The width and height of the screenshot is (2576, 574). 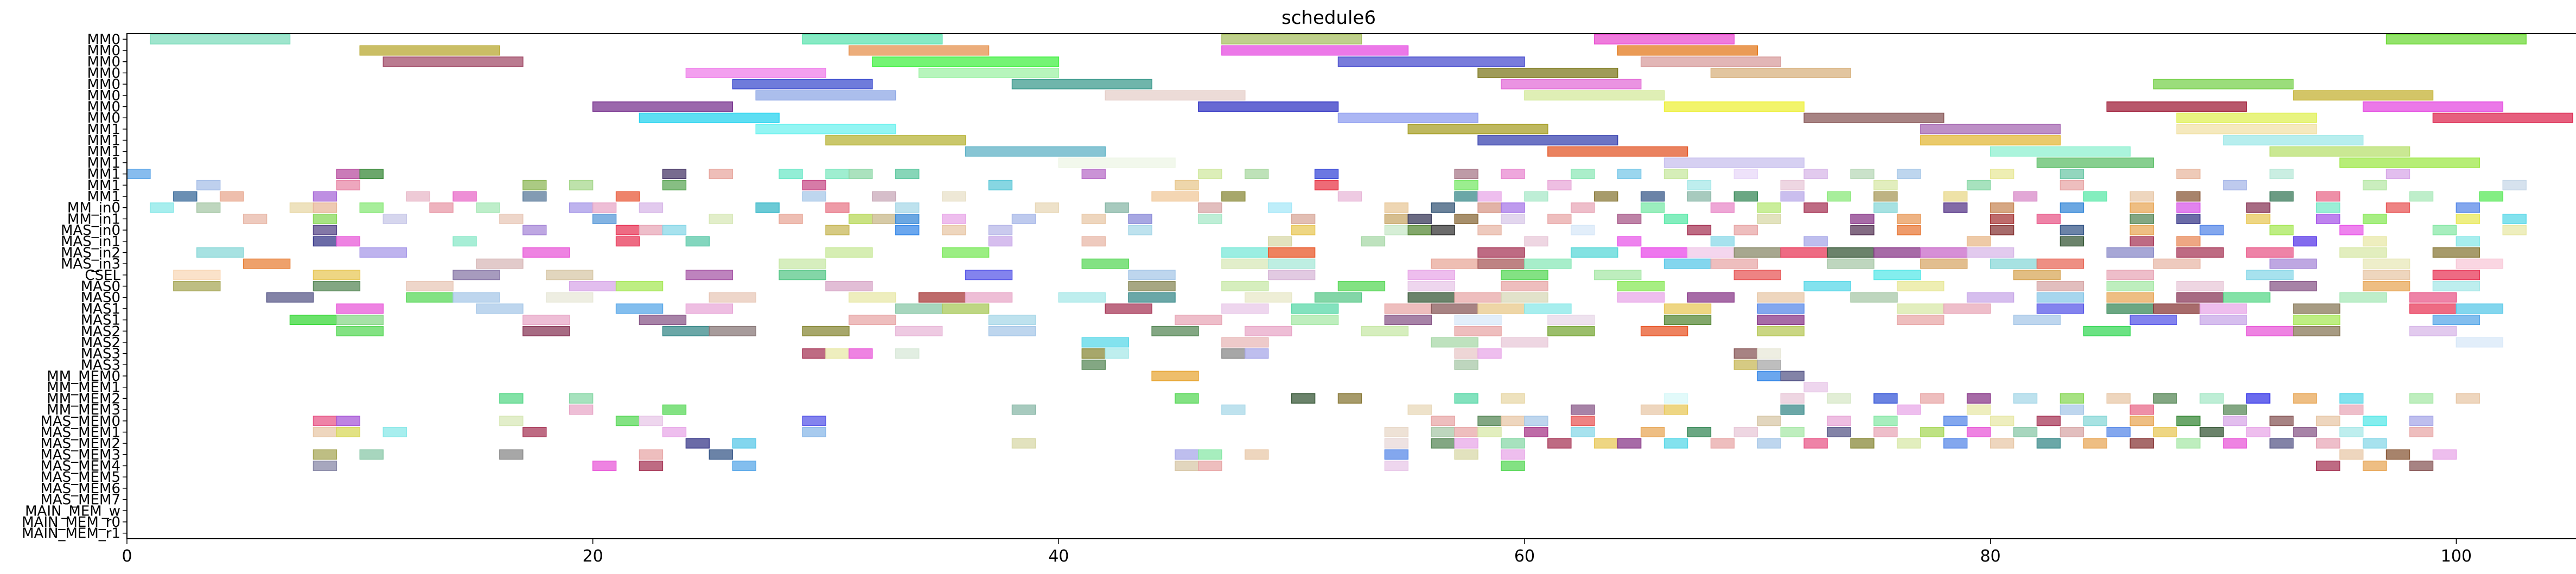 I want to click on y-tick-label: MAS1, so click(x=100, y=320).